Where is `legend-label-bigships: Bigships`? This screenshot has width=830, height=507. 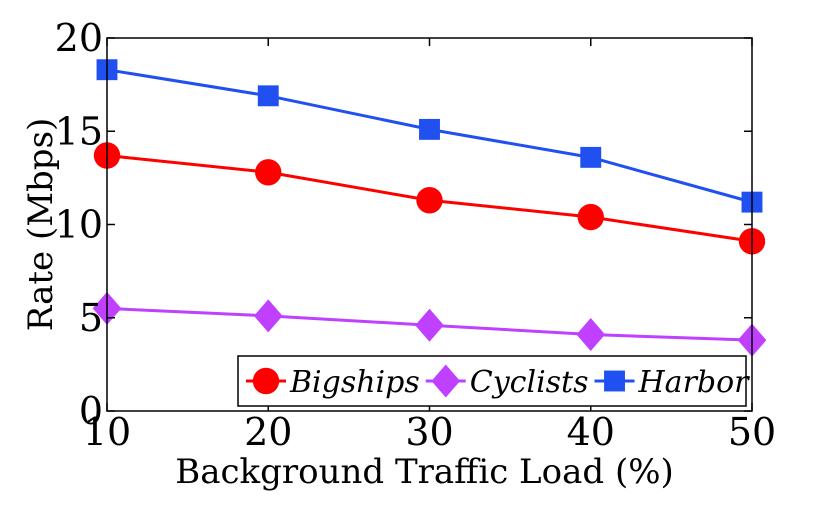
legend-label-bigships: Bigships is located at coordinates (354, 382).